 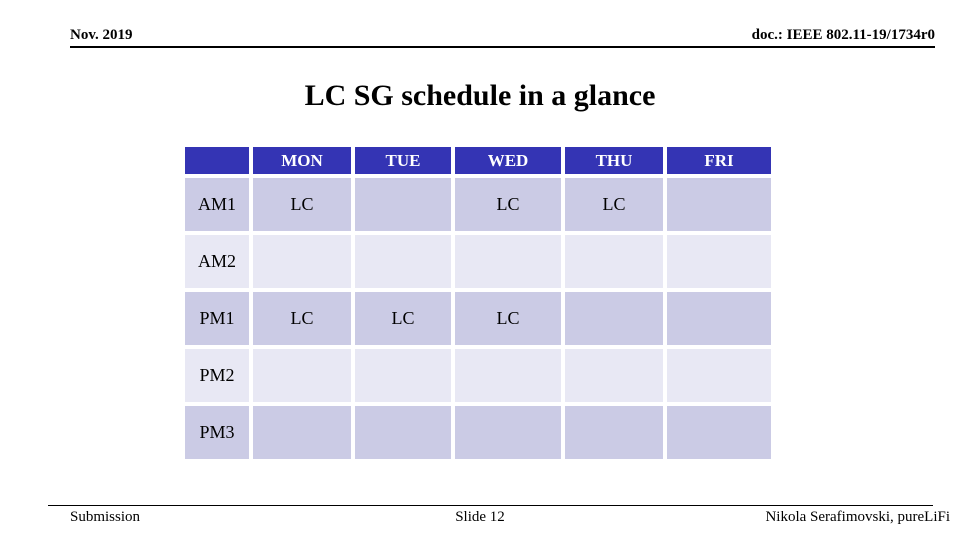 I want to click on column-header-thu: THU, so click(x=614, y=160).